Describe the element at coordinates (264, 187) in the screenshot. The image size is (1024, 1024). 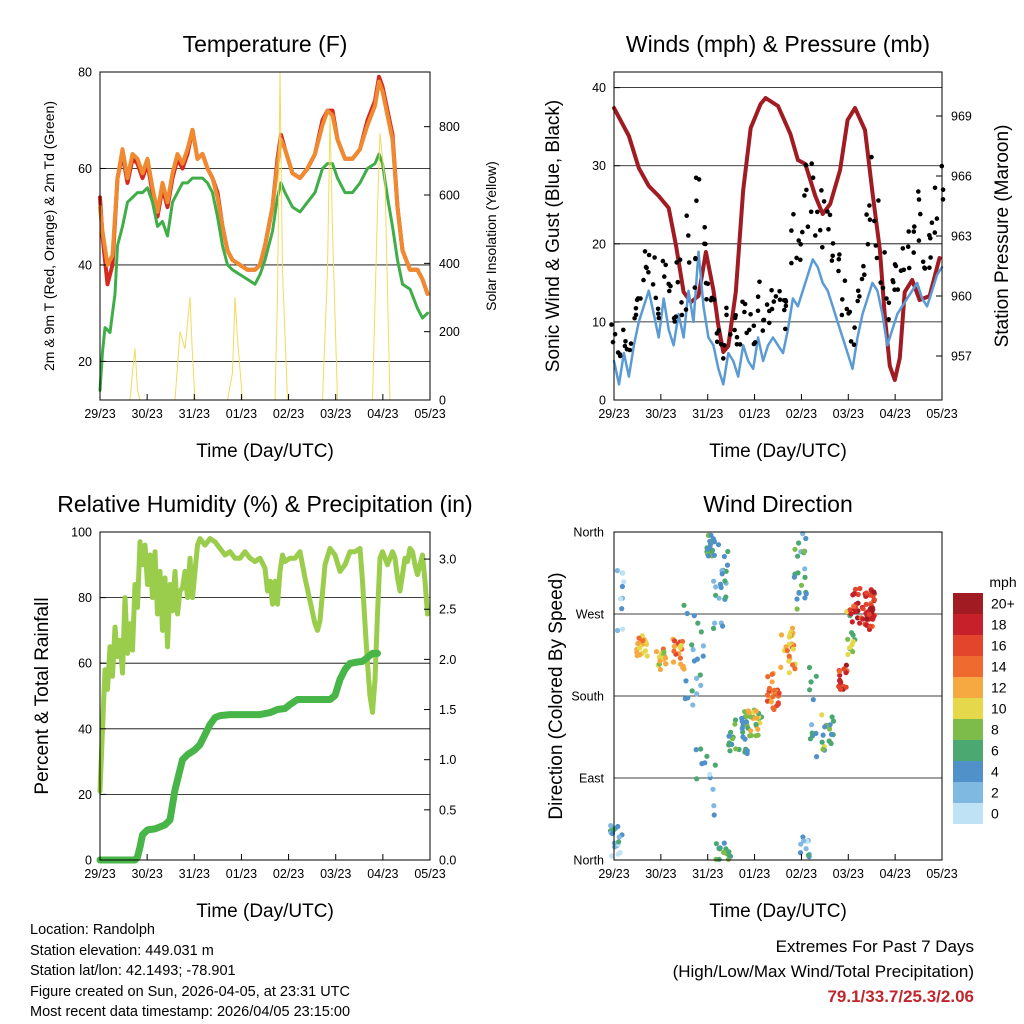
I see `9m-t-line` at that location.